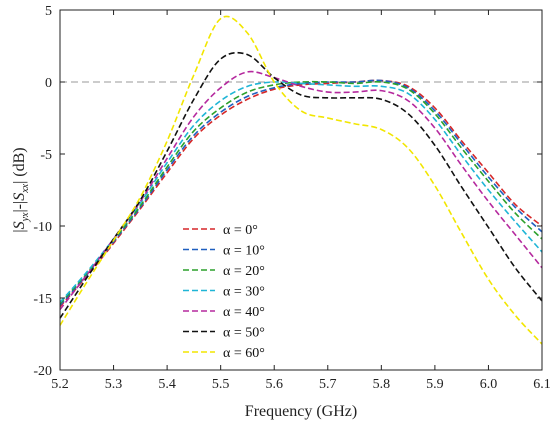 The width and height of the screenshot is (550, 428). I want to click on legend-label-5: α = 50°, so click(244, 333).